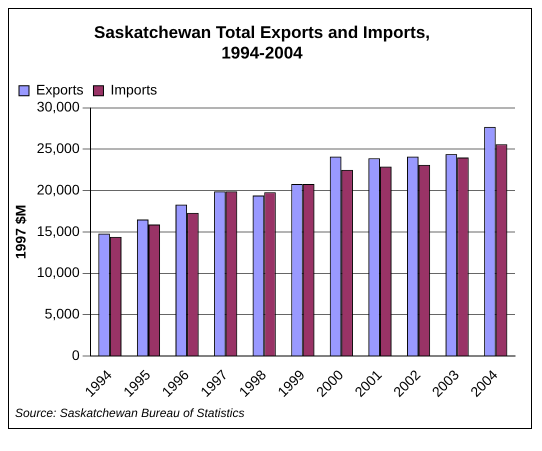 The height and width of the screenshot is (451, 542). What do you see at coordinates (58, 106) in the screenshot?
I see `y-tick-label: 30,000` at bounding box center [58, 106].